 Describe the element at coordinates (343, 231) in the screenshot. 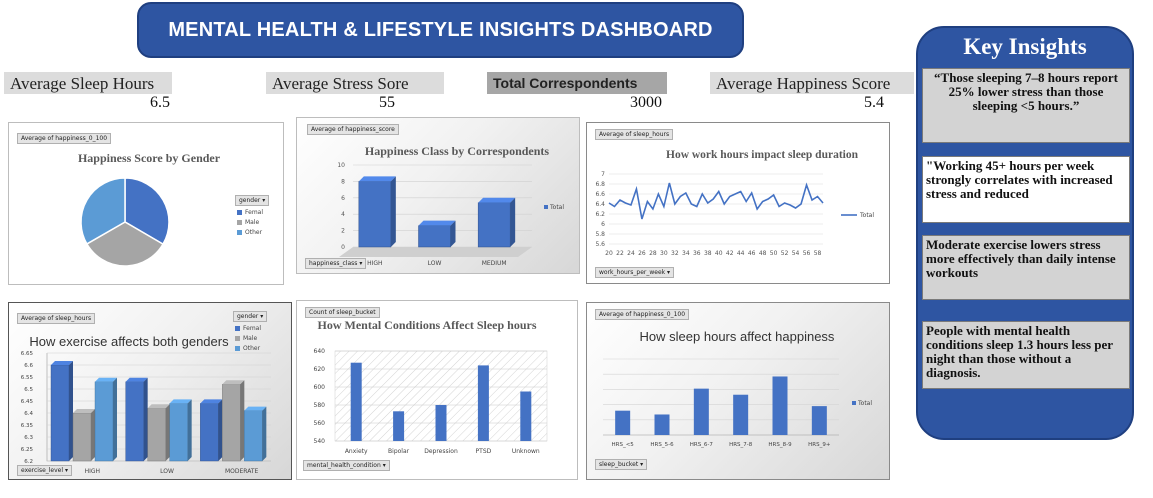

I see `y-tick-label: 2` at that location.